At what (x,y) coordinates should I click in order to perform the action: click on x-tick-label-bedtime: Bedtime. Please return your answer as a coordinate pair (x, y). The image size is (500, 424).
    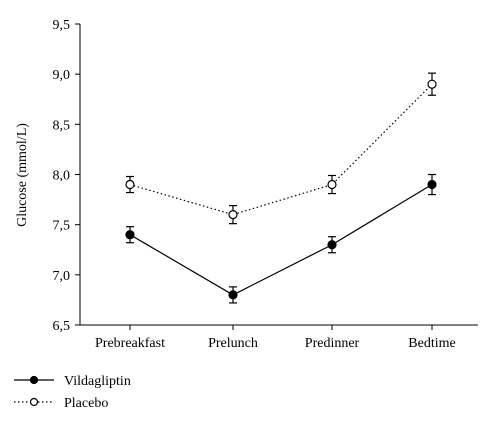
    Looking at the image, I should click on (431, 343).